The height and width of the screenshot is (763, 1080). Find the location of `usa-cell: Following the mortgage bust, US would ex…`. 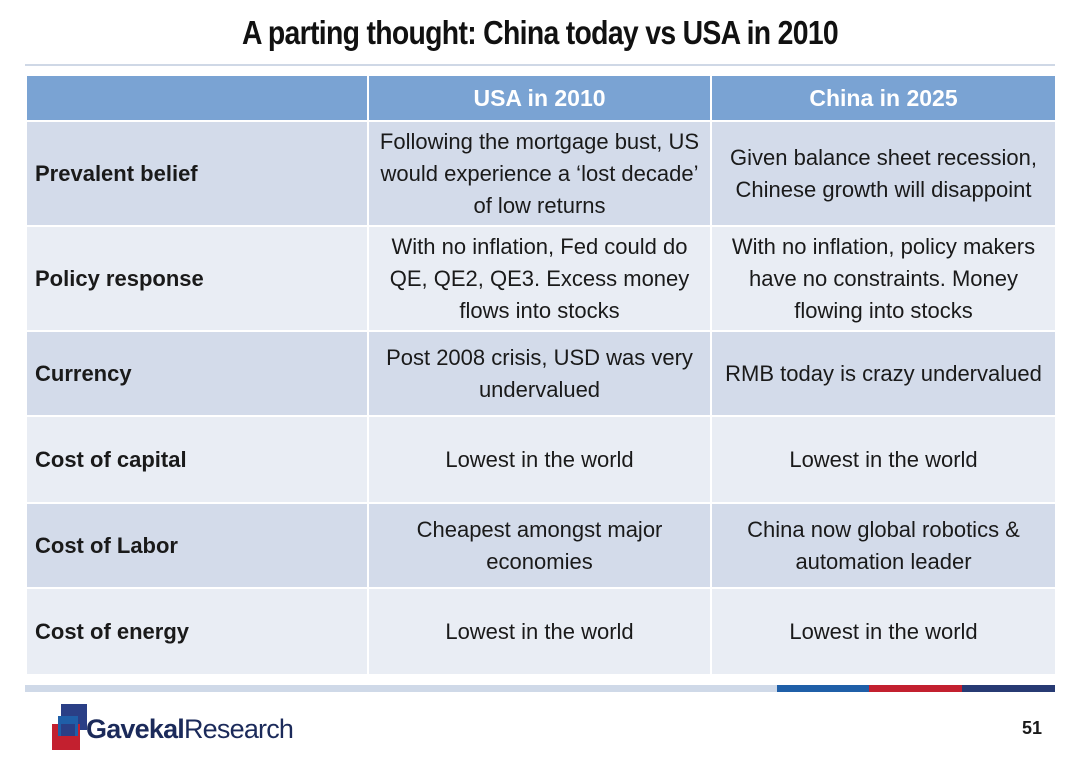

usa-cell: Following the mortgage bust, US would ex… is located at coordinates (539, 173).